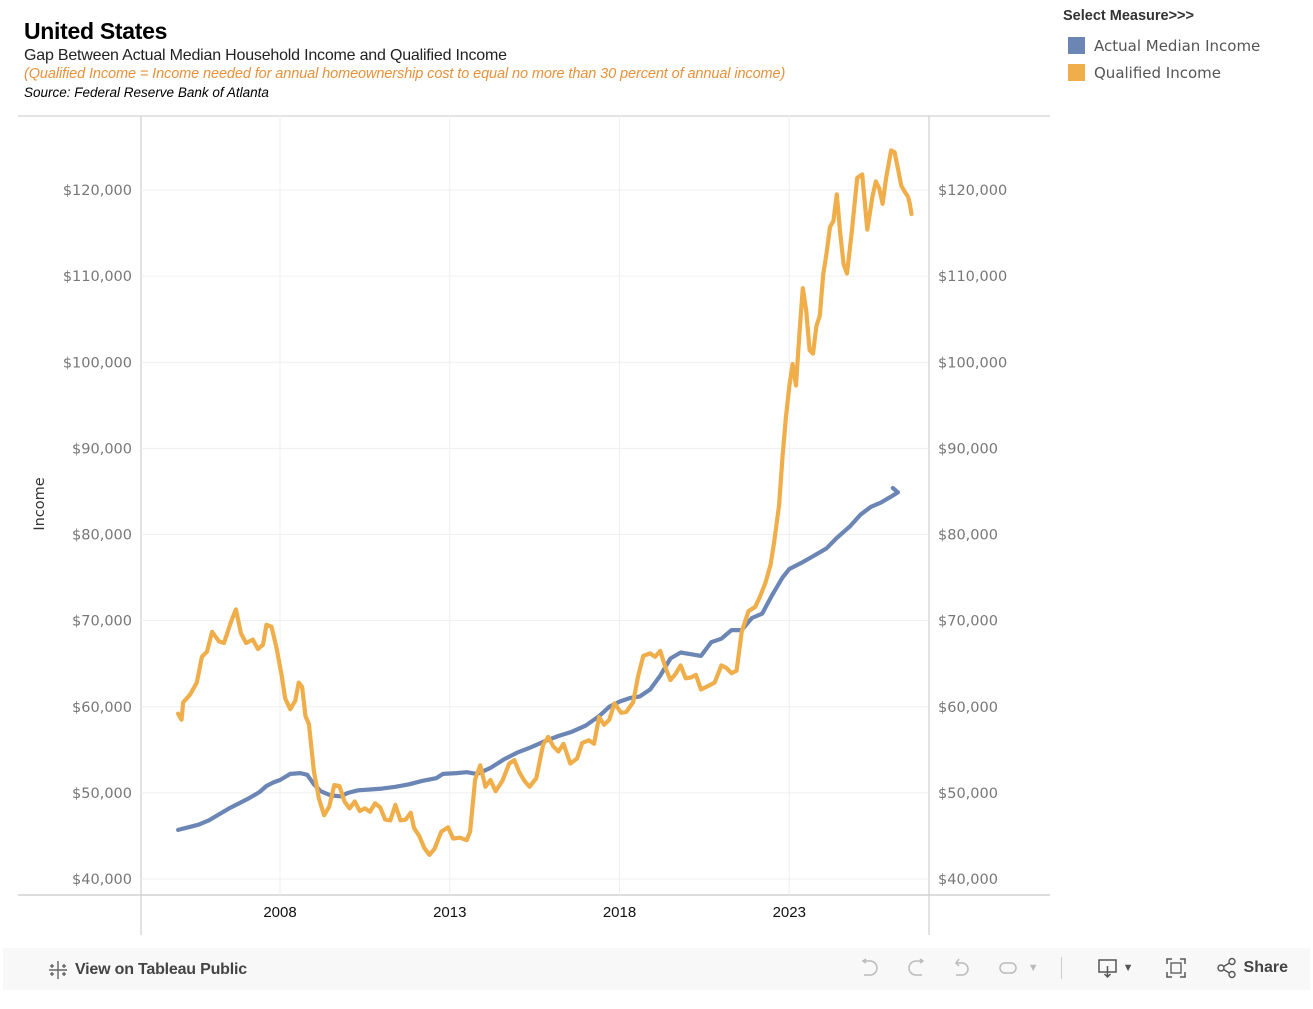 The width and height of the screenshot is (1313, 1009). I want to click on view-on-tableau-public-link: View on Tableau Public, so click(147, 970).